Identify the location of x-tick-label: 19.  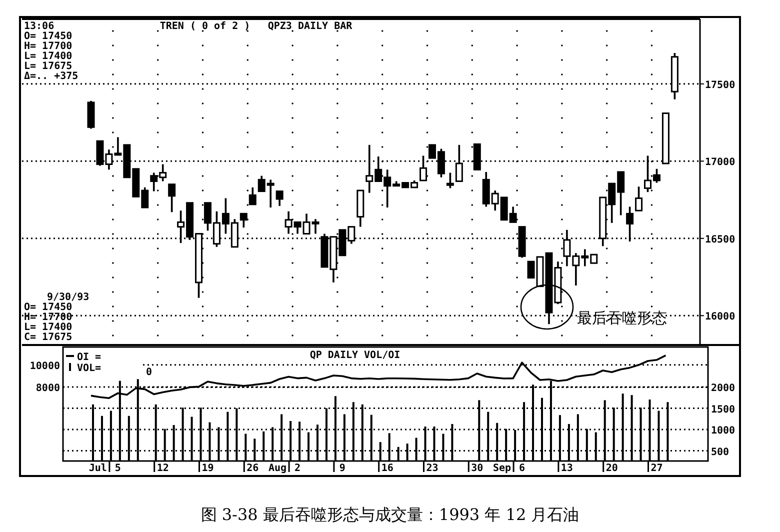
(208, 468).